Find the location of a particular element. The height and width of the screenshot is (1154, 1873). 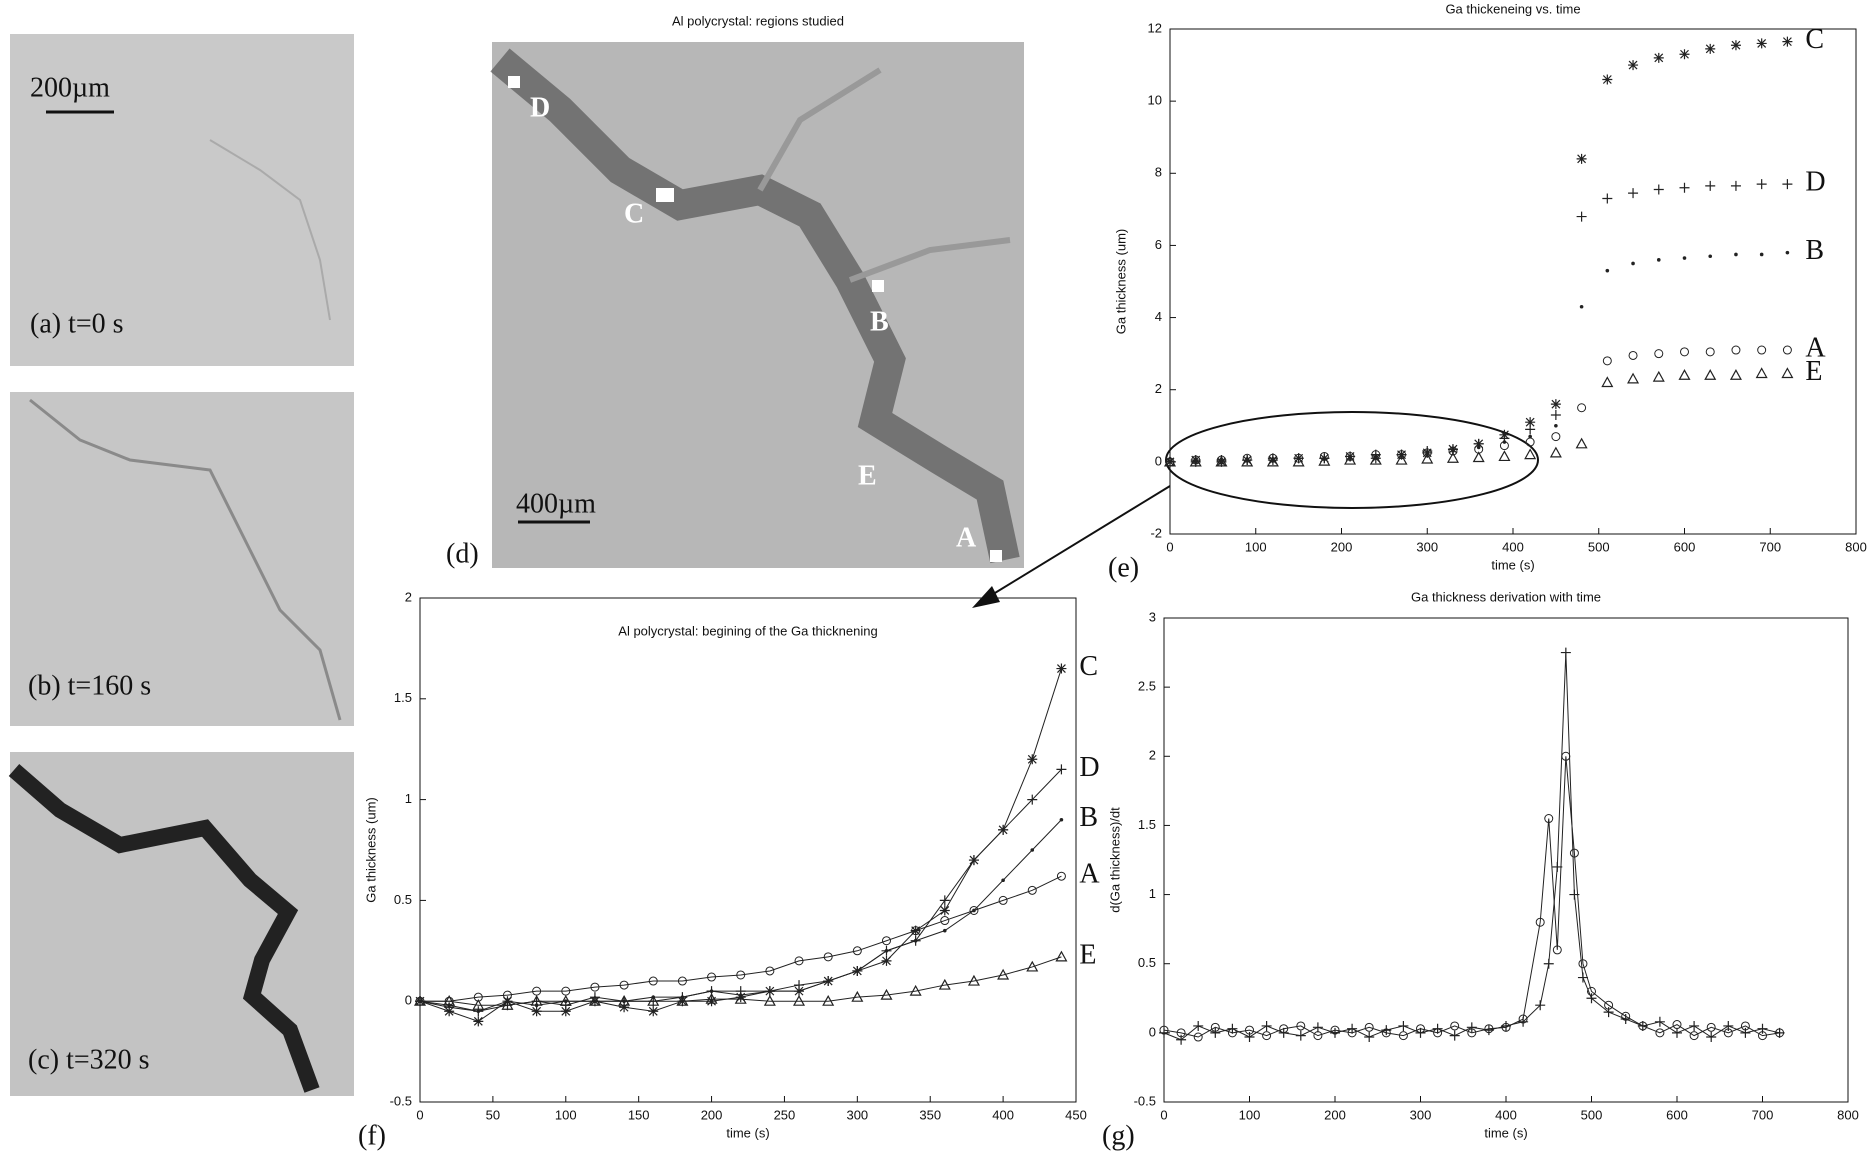

x-tick-label: 250 is located at coordinates (785, 1114).